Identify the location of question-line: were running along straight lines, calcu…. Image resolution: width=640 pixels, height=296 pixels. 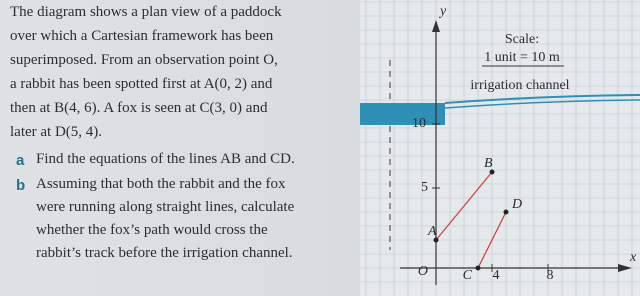
(165, 207).